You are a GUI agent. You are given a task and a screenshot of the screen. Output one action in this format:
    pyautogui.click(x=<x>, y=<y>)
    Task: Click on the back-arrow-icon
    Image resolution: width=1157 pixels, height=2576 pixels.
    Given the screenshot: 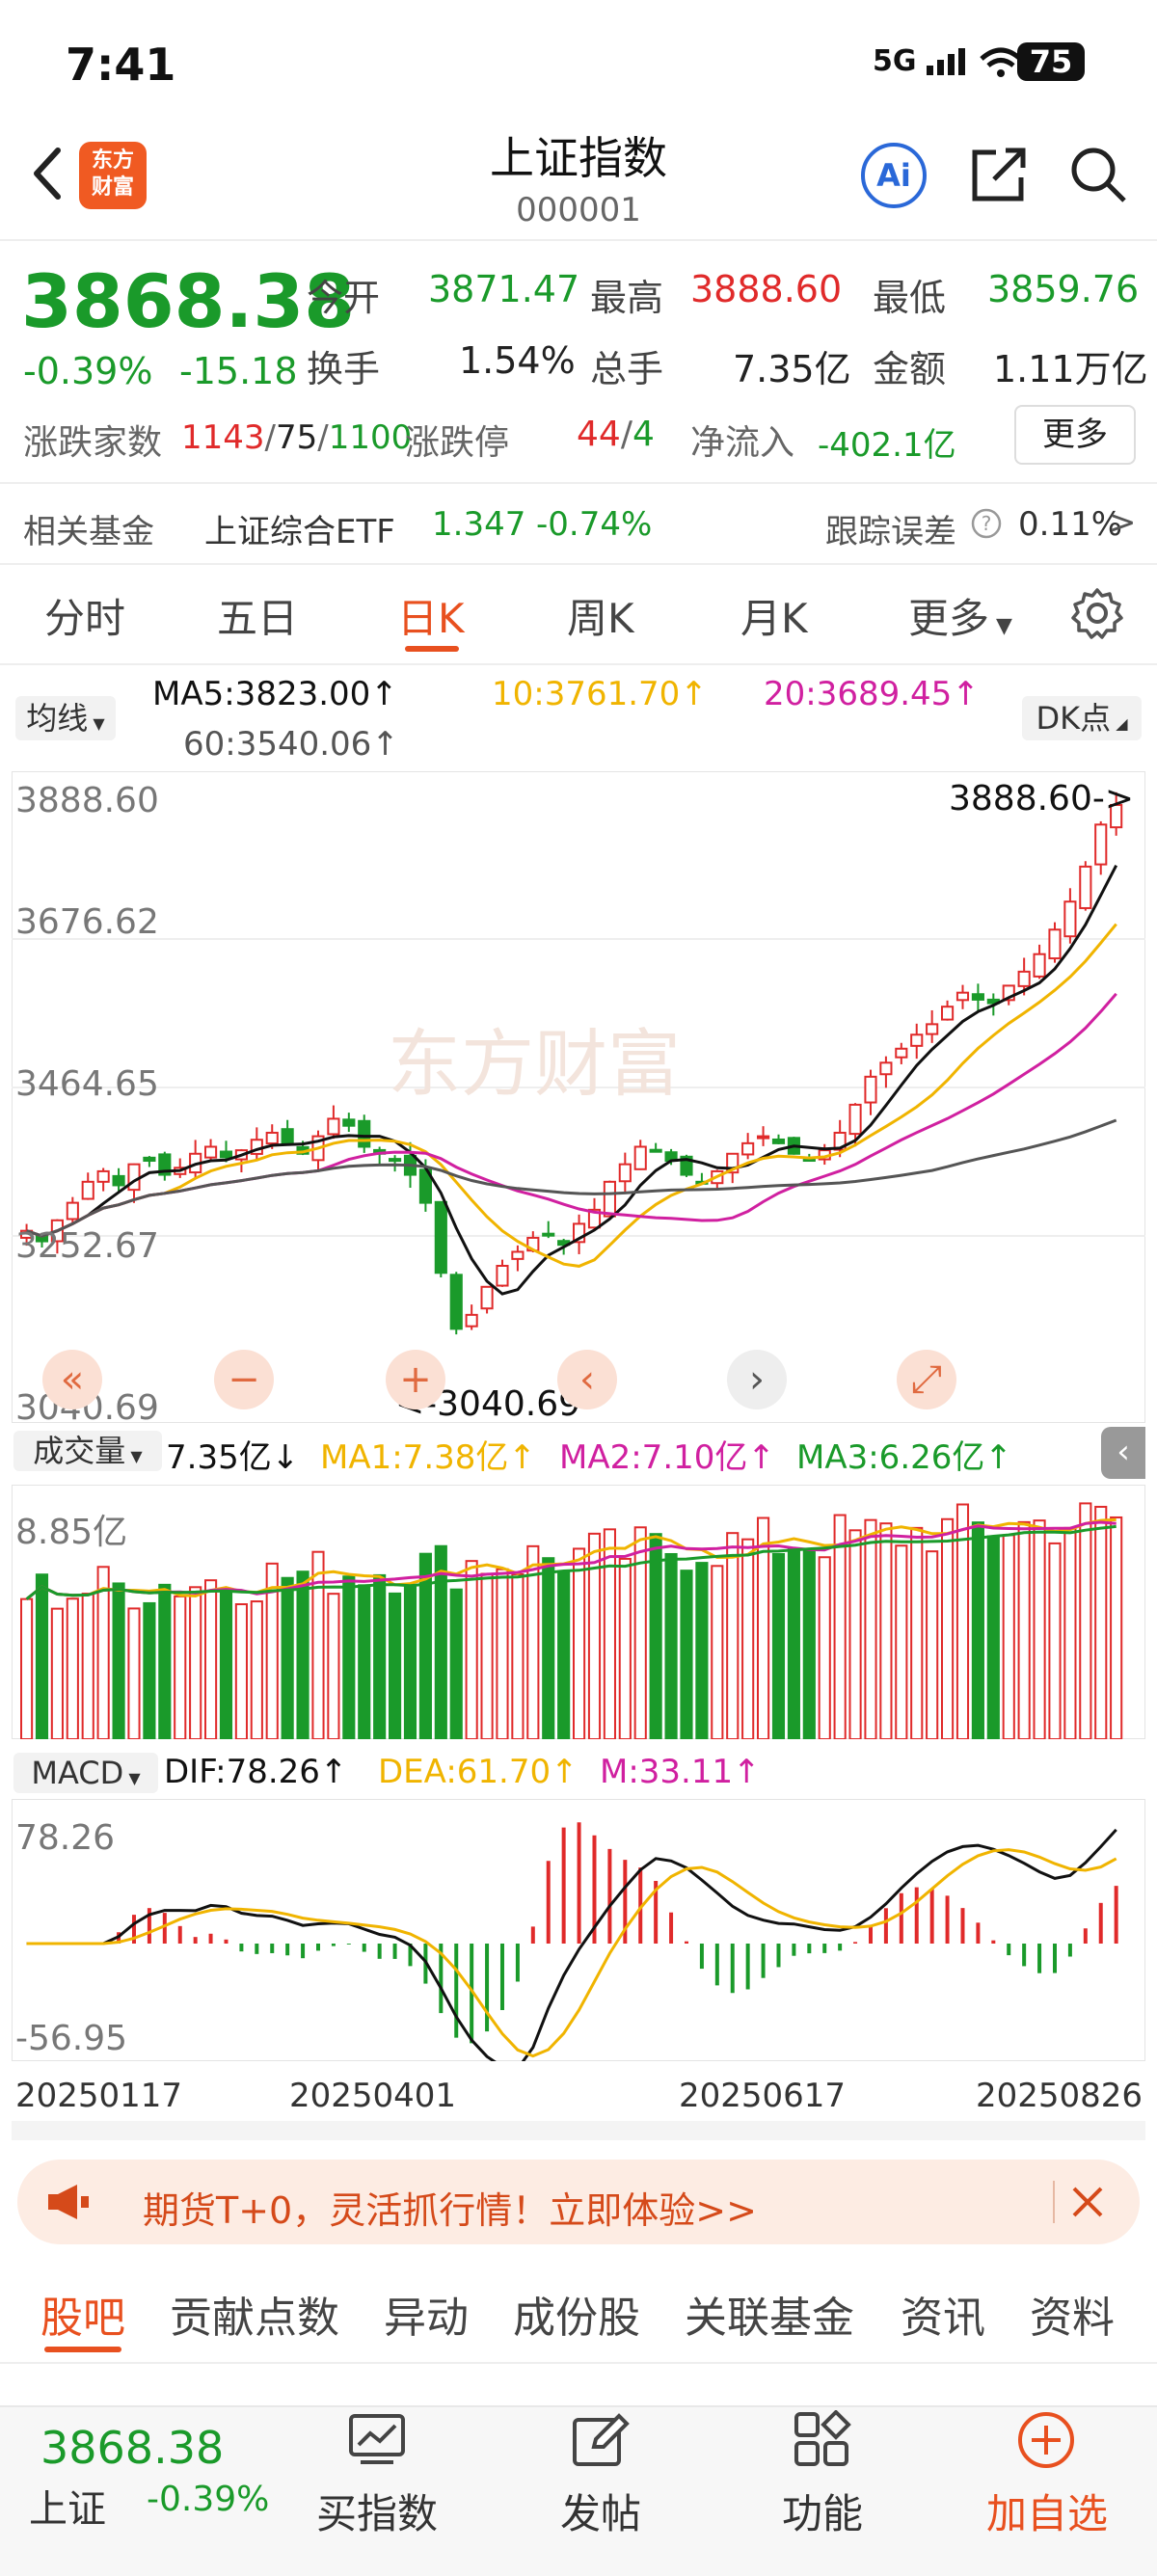 What is the action you would take?
    pyautogui.click(x=49, y=174)
    